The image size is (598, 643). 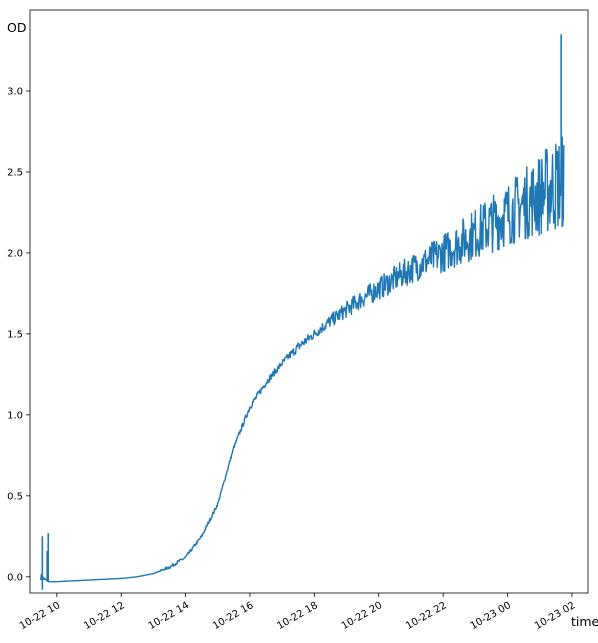 I want to click on x-tick-label: 10-23 00, so click(x=491, y=616).